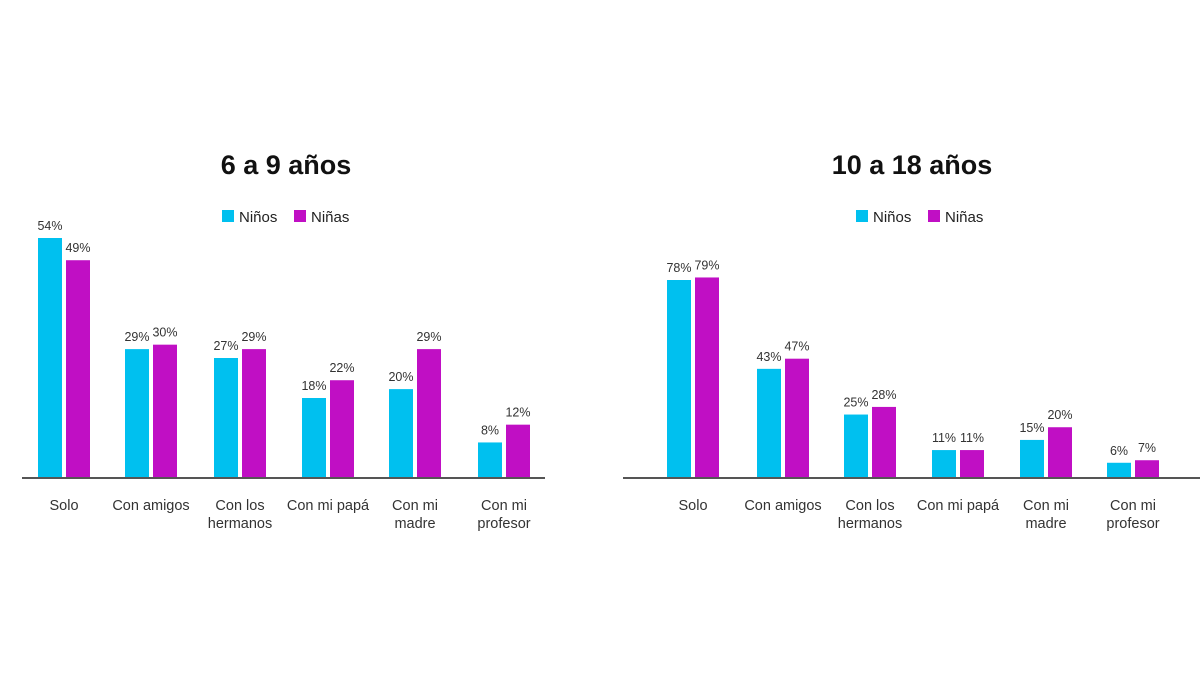 Image resolution: width=1200 pixels, height=676 pixels. Describe the element at coordinates (49, 226) in the screenshot. I see `value-label-ninos-0: 54%` at that location.